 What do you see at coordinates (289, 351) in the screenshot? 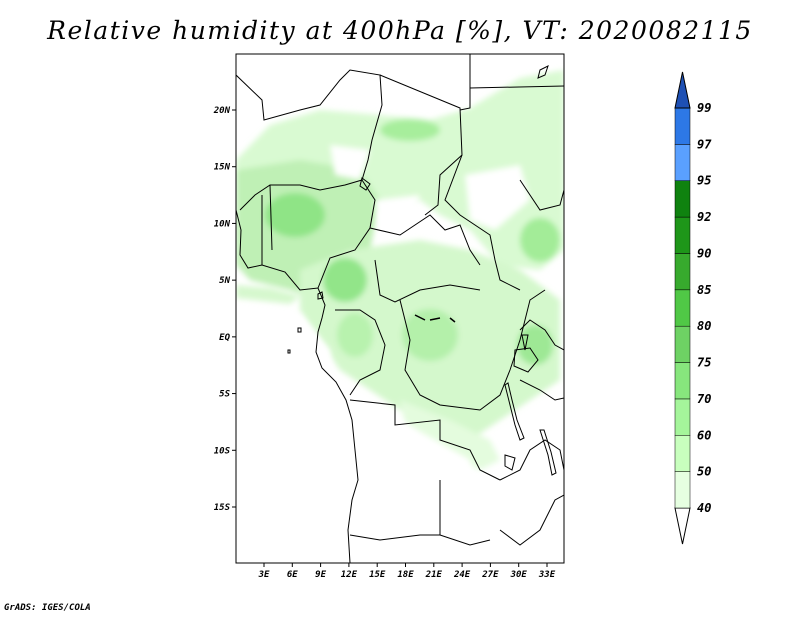
I see `annobon-island` at bounding box center [289, 351].